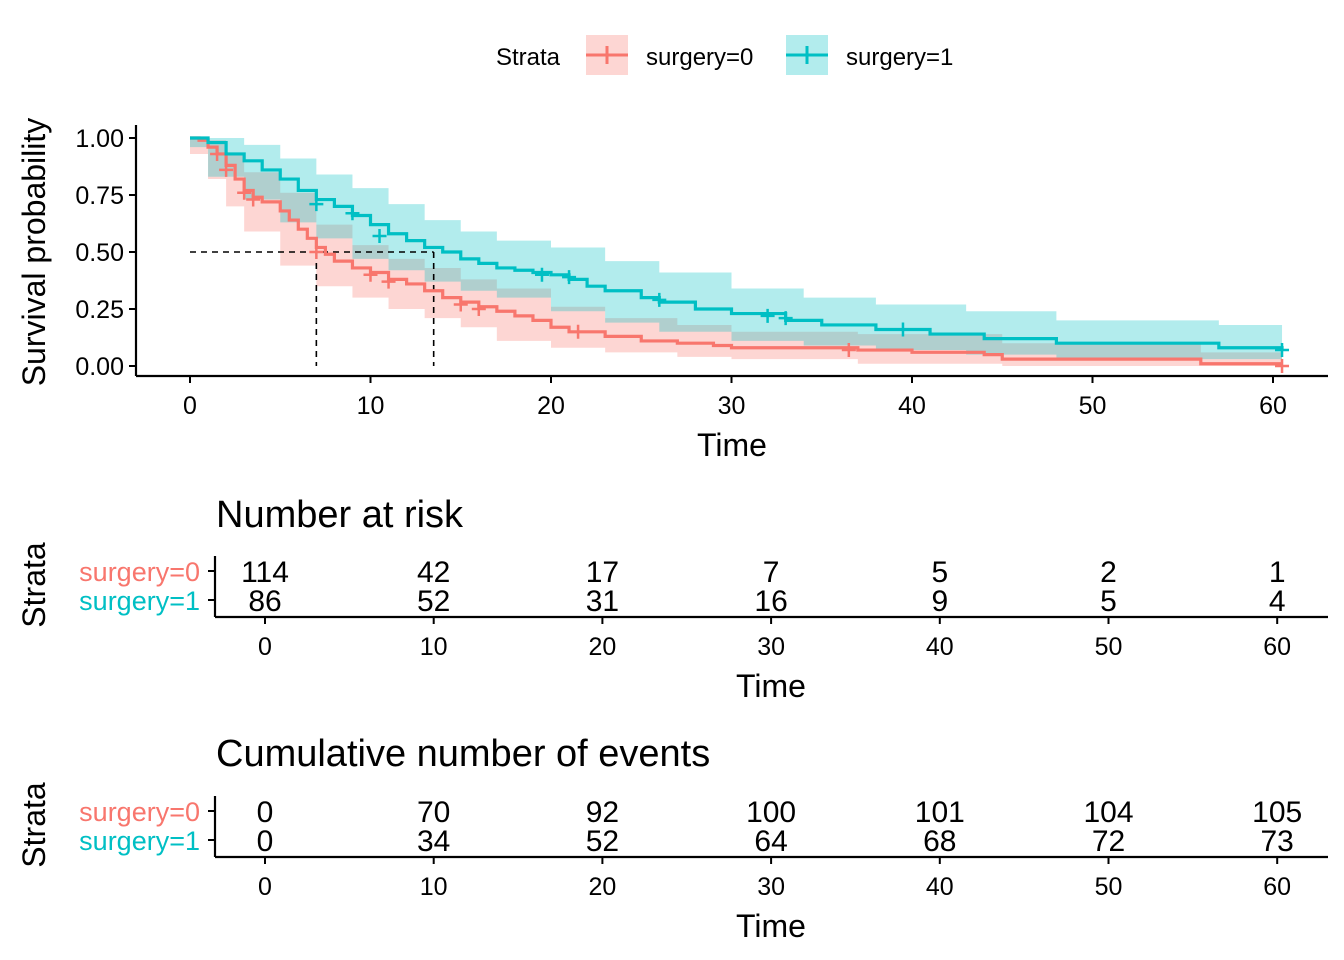  Describe the element at coordinates (433, 572) in the screenshot. I see `risk-table-cell-surgery0: 42` at that location.